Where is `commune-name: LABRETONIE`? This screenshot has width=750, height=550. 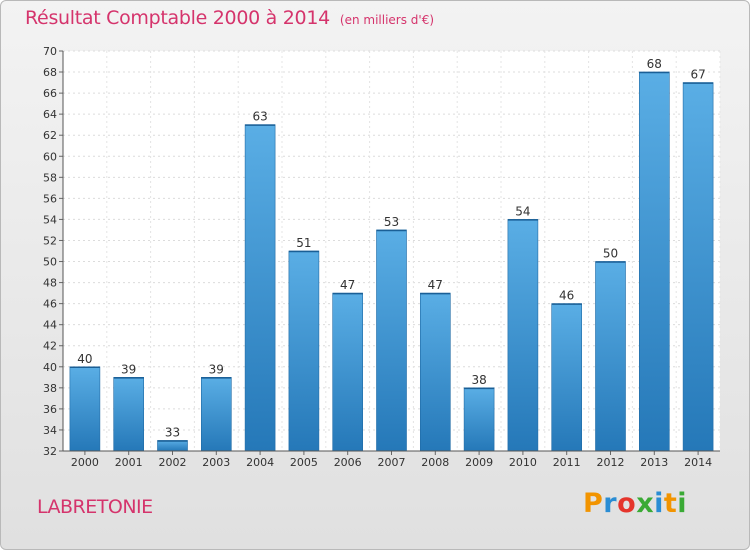 commune-name: LABRETONIE is located at coordinates (95, 507).